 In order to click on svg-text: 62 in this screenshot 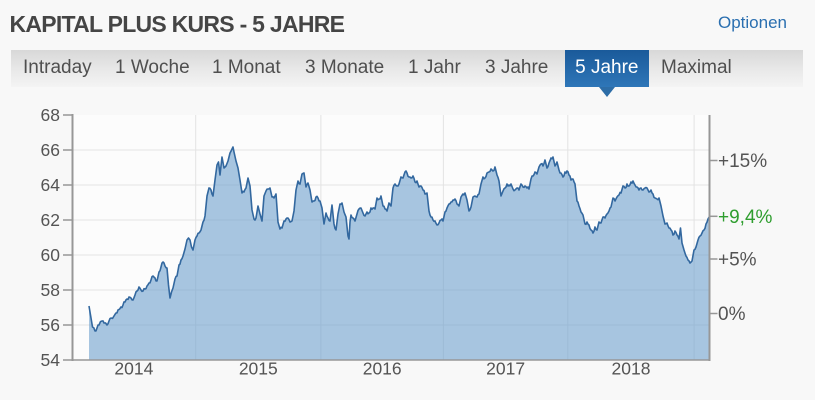, I will do `click(50, 220)`.